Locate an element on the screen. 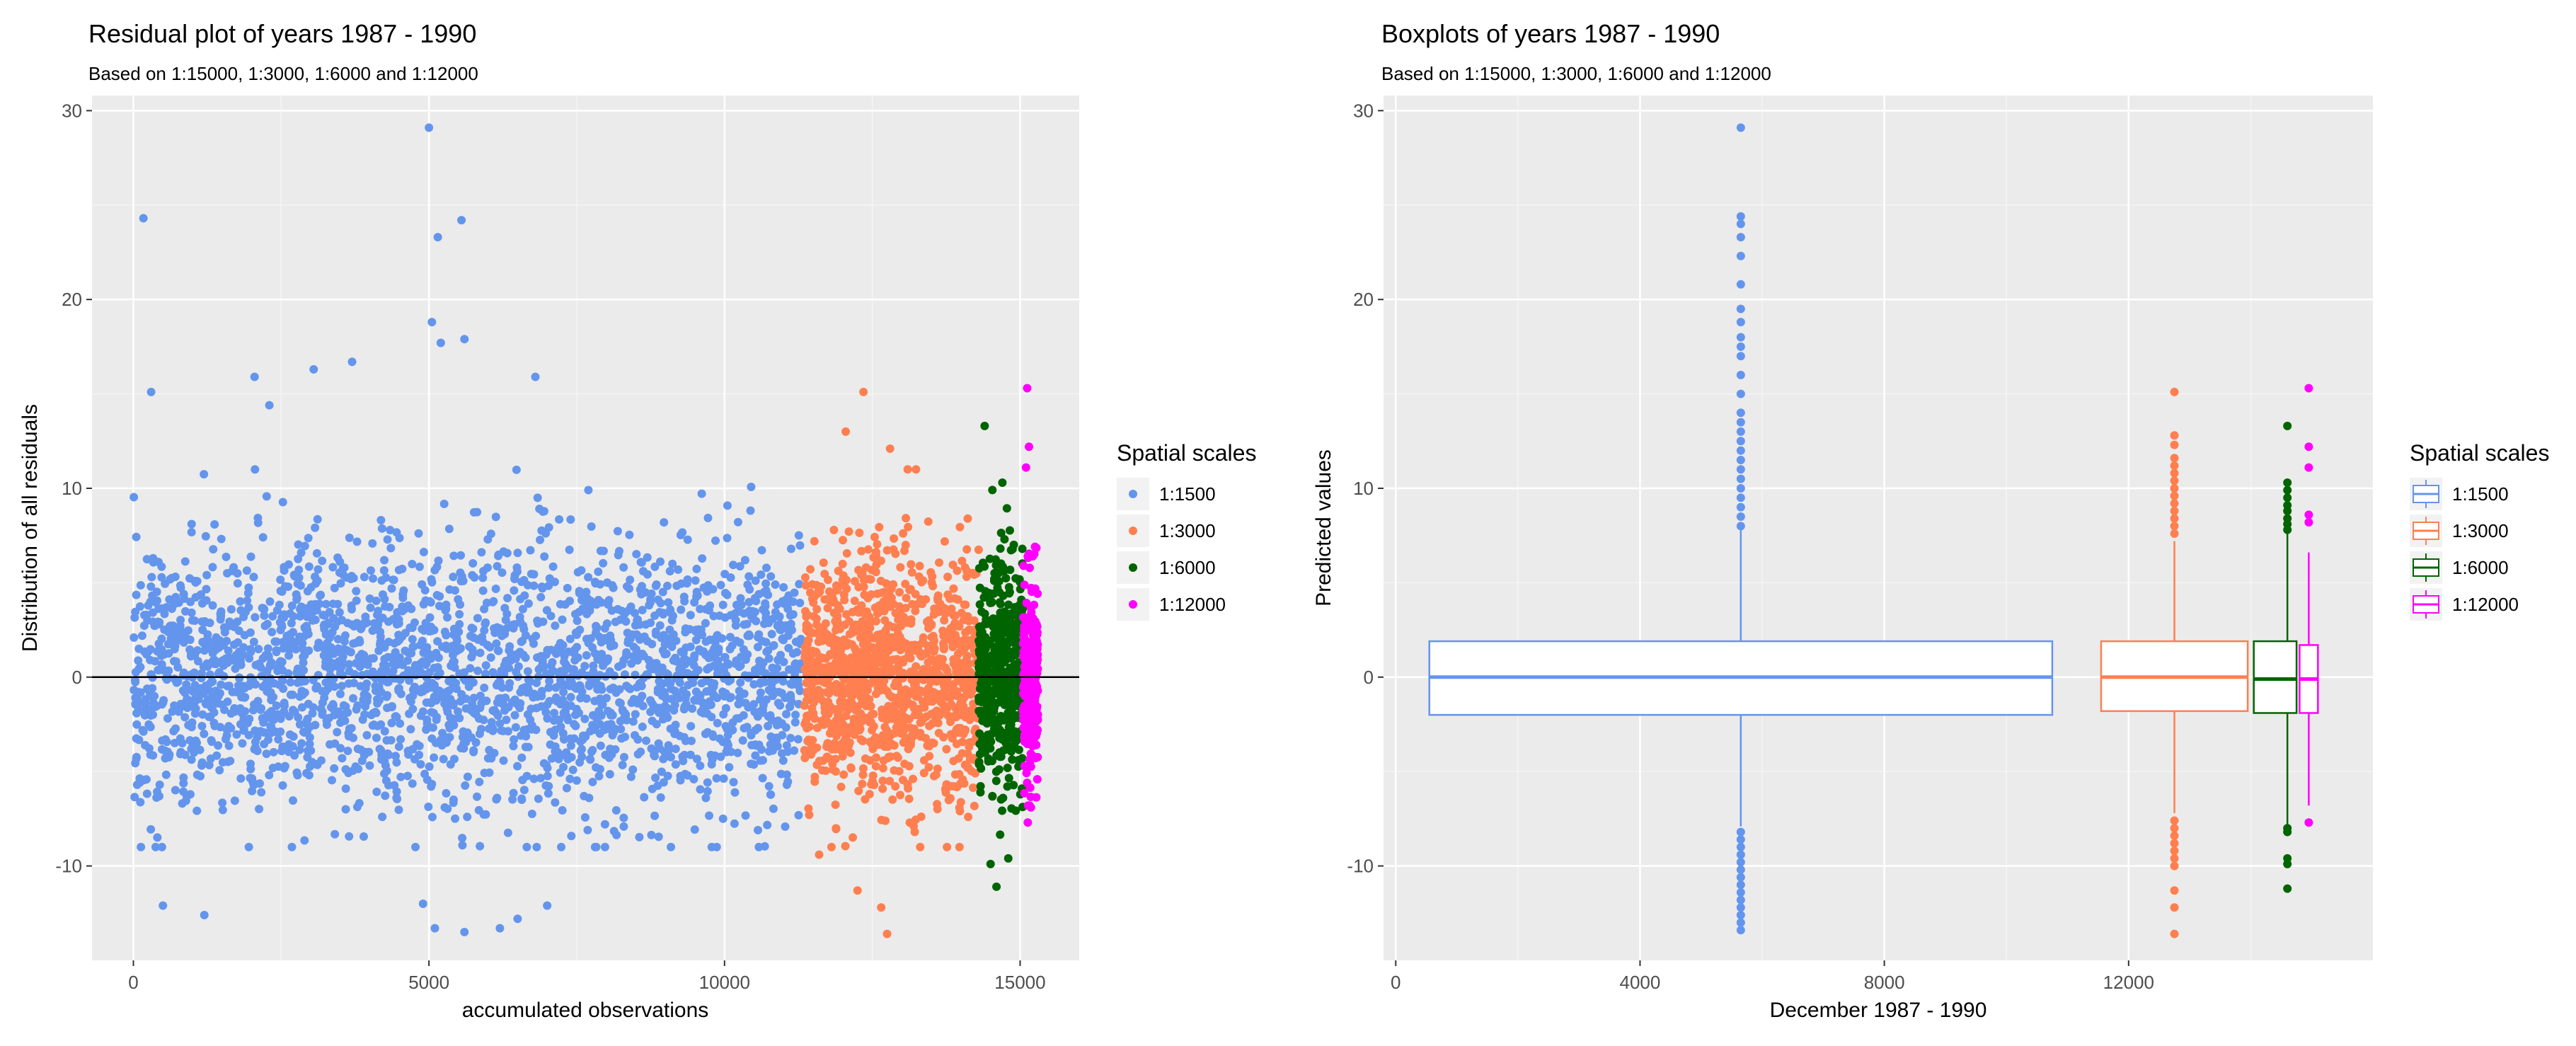 The width and height of the screenshot is (2576, 1046). box-1:3000 is located at coordinates (2174, 663).